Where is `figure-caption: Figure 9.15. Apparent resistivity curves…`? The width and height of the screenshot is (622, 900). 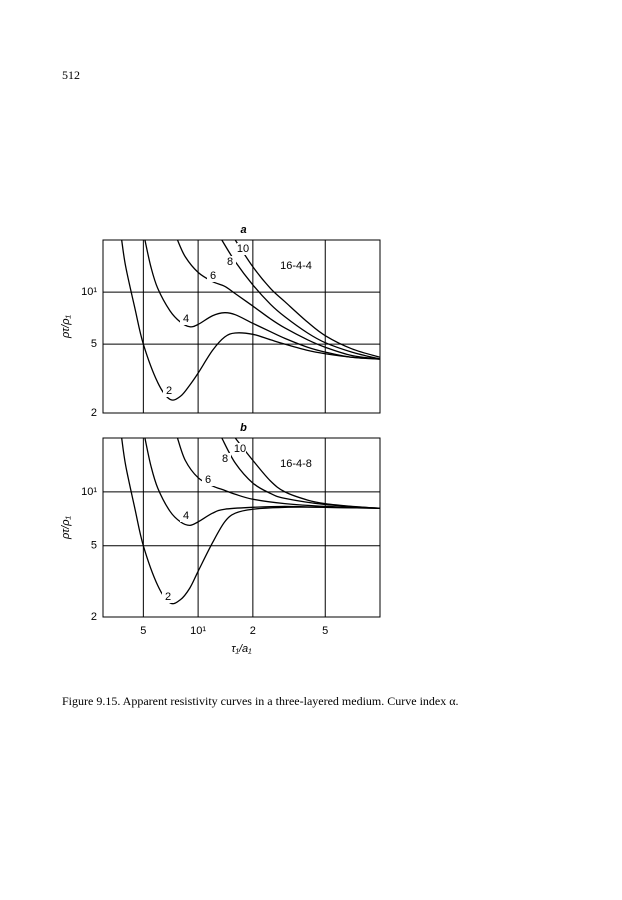 figure-caption: Figure 9.15. Apparent resistivity curves… is located at coordinates (260, 701).